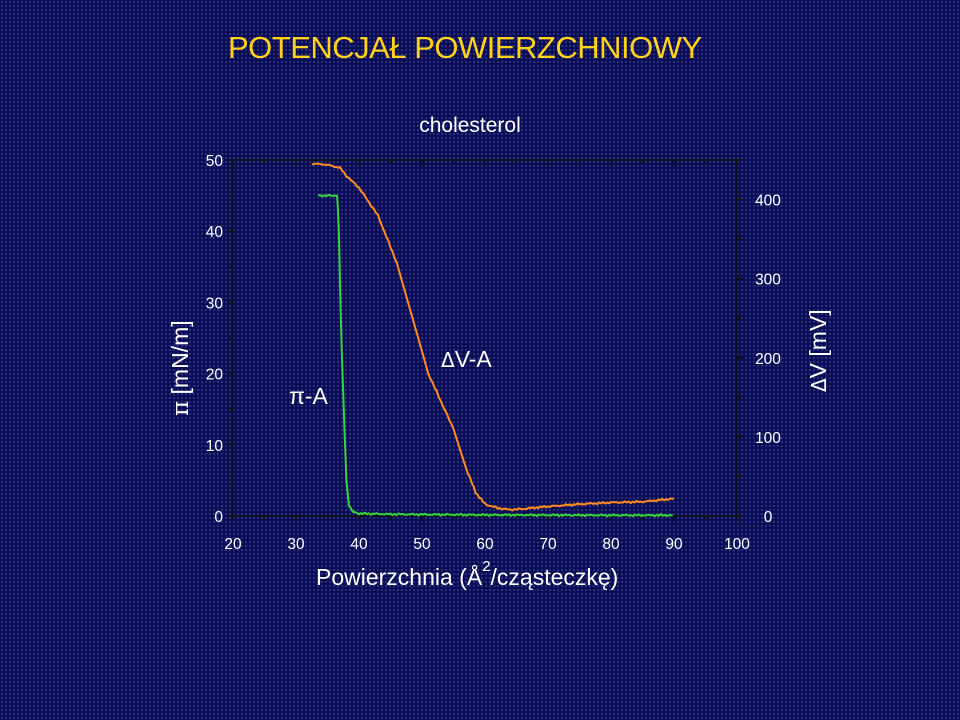 Image resolution: width=960 pixels, height=720 pixels. I want to click on annotation-dv-a: ΔV-A, so click(466, 359).